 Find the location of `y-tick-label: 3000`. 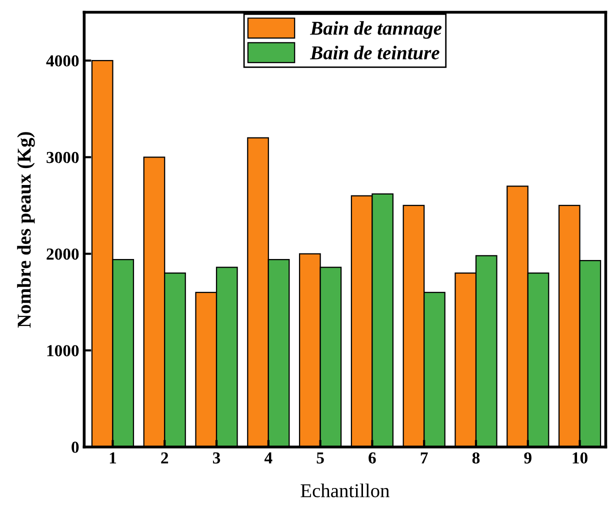

y-tick-label: 3000 is located at coordinates (62, 158).